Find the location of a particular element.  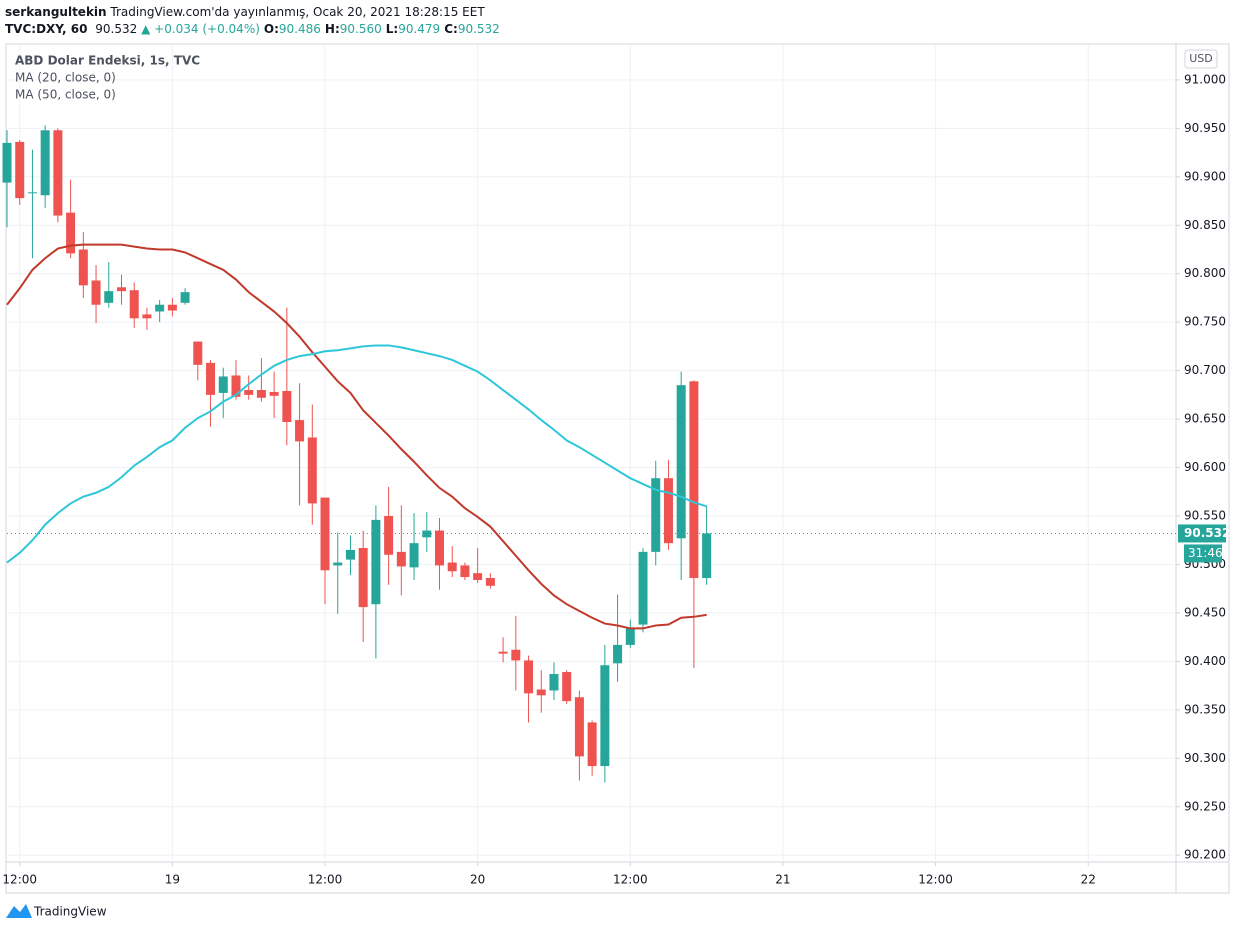

currency: USD is located at coordinates (1201, 58).